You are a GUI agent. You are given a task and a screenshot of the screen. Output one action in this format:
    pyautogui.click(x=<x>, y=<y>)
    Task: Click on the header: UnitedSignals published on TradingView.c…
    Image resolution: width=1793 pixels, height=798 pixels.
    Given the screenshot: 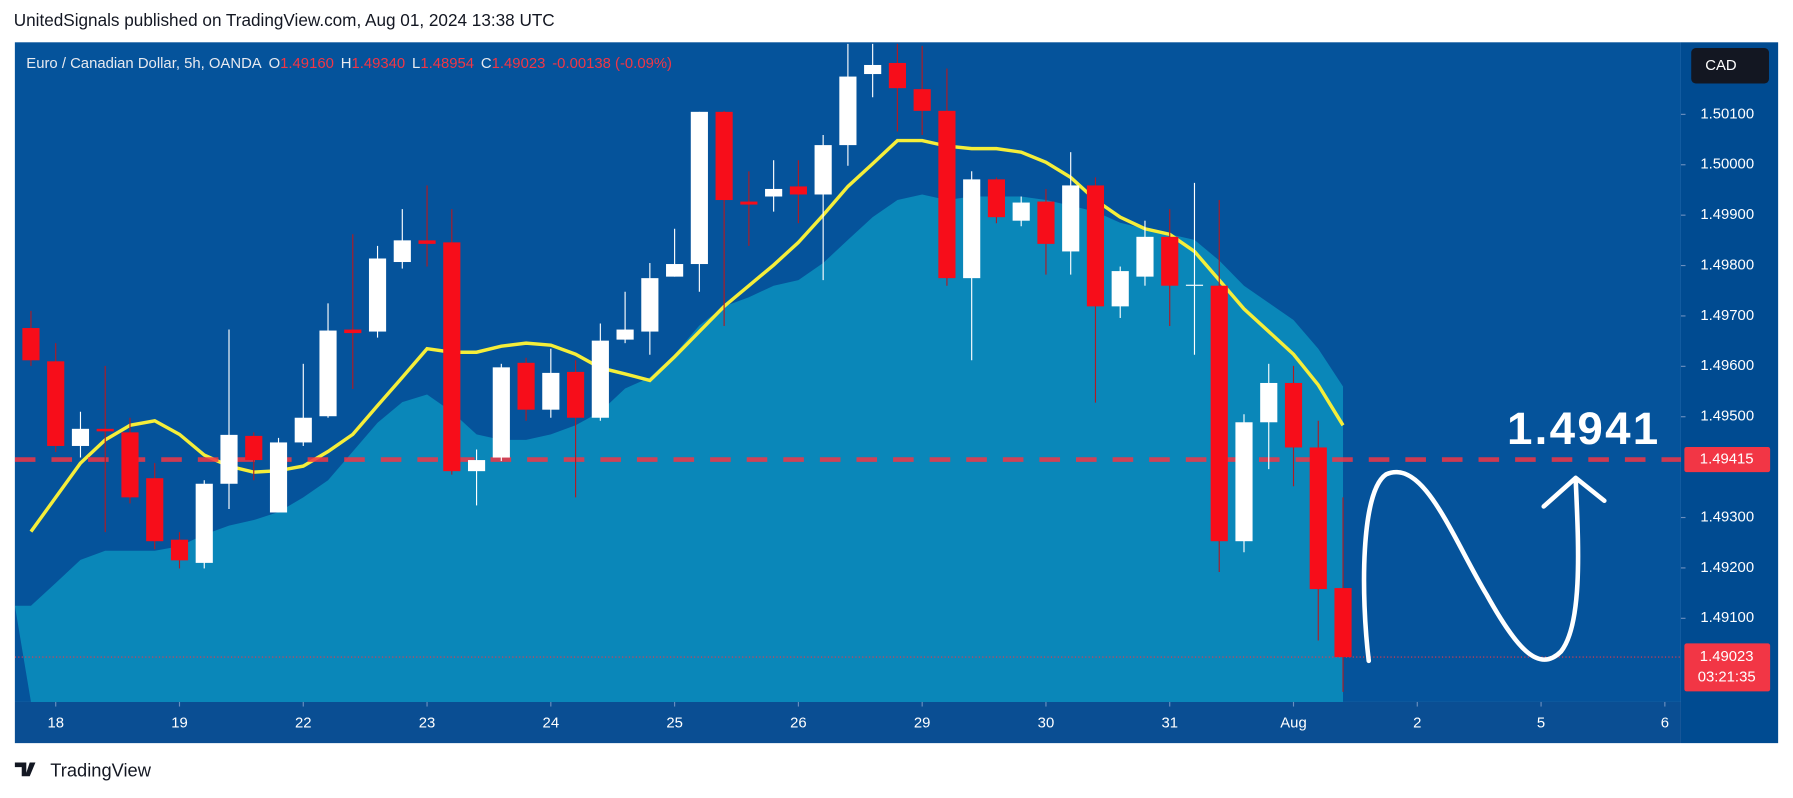 What is the action you would take?
    pyautogui.click(x=284, y=20)
    